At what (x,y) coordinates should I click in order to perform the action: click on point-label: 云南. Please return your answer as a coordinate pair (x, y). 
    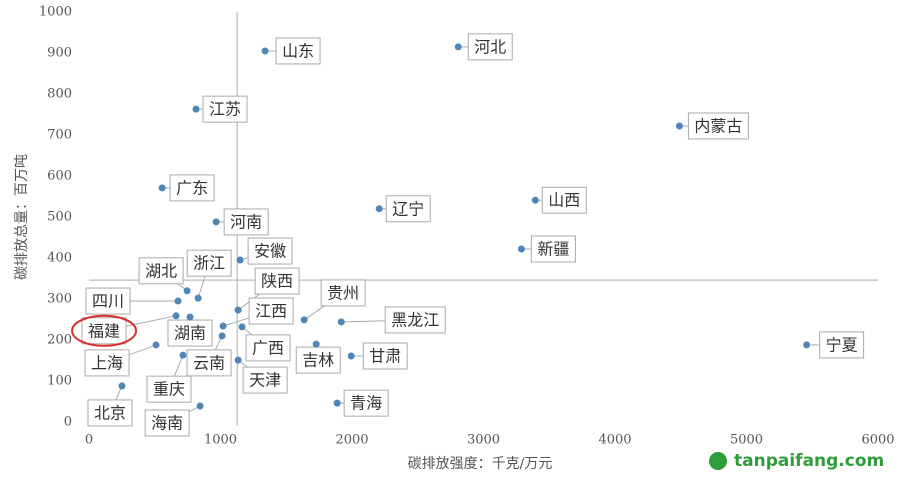
    Looking at the image, I should click on (209, 362).